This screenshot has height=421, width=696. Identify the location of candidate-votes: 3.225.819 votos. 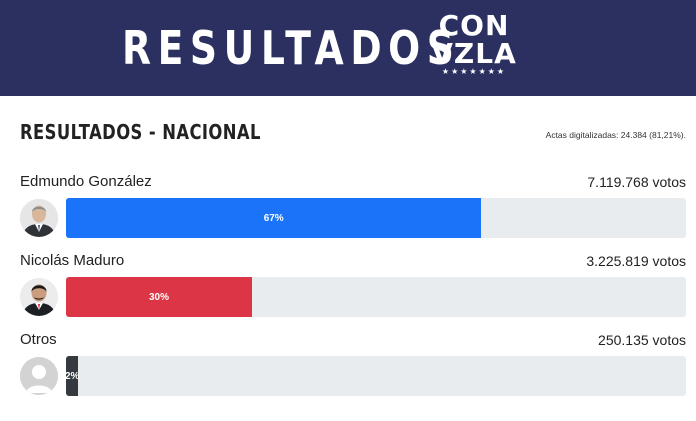
(636, 261).